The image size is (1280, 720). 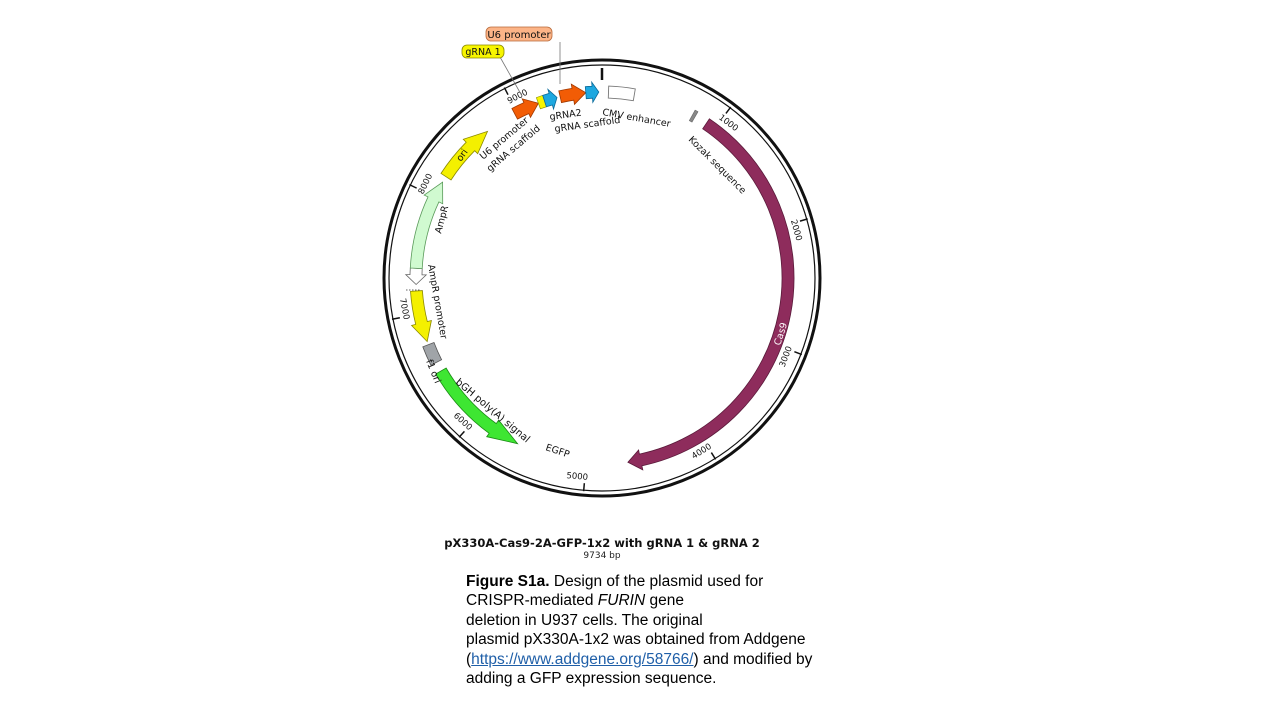 What do you see at coordinates (421, 316) in the screenshot?
I see `f1-ori-feature-arrow` at bounding box center [421, 316].